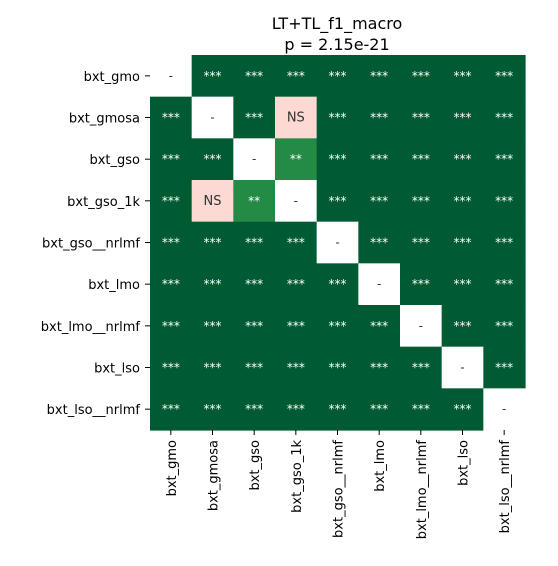 The width and height of the screenshot is (558, 566). Describe the element at coordinates (214, 475) in the screenshot. I see `x-tick-label: bxt_gmosa` at that location.